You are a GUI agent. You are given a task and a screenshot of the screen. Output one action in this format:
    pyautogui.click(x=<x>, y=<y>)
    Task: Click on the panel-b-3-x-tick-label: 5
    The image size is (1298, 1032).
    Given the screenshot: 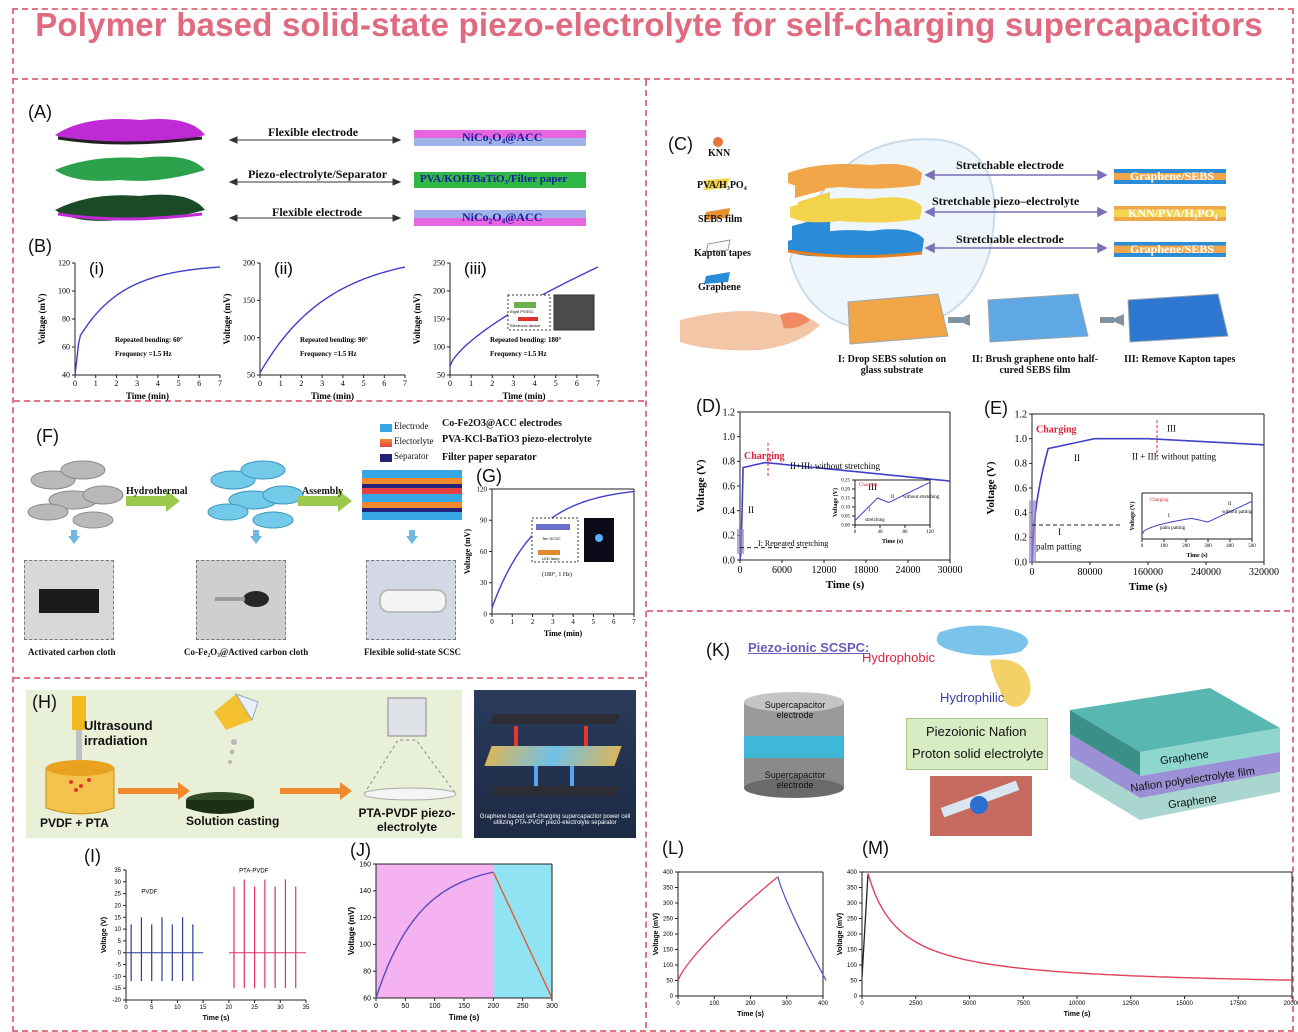 What is the action you would take?
    pyautogui.click(x=556, y=383)
    